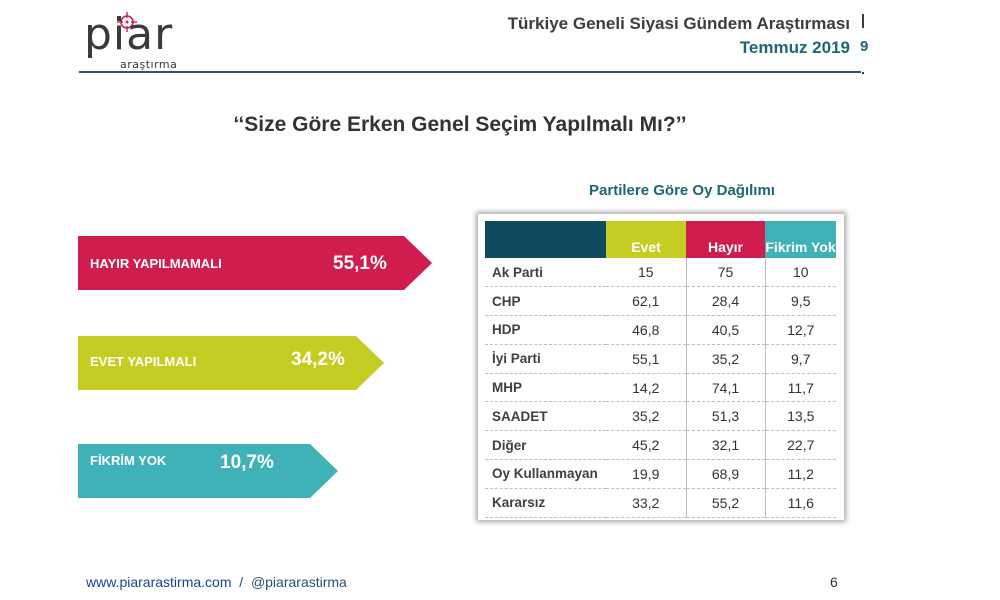 This screenshot has height=600, width=1000. I want to click on party-name-cell: İyi Parti, so click(545, 359).